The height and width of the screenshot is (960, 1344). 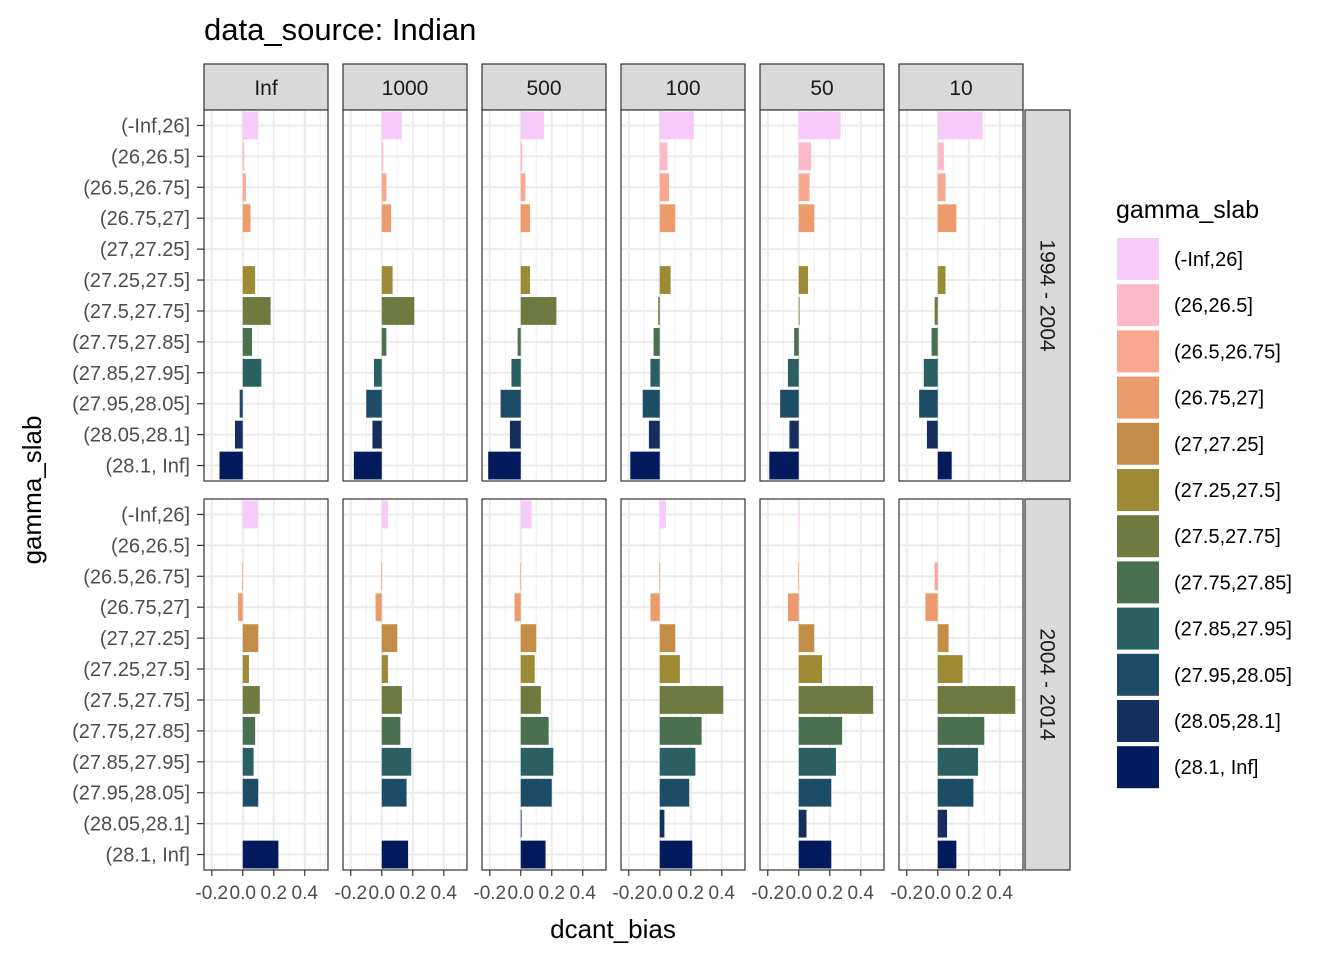 What do you see at coordinates (136, 188) in the screenshot?
I see `y-tick-label: (26.5,26.75]` at bounding box center [136, 188].